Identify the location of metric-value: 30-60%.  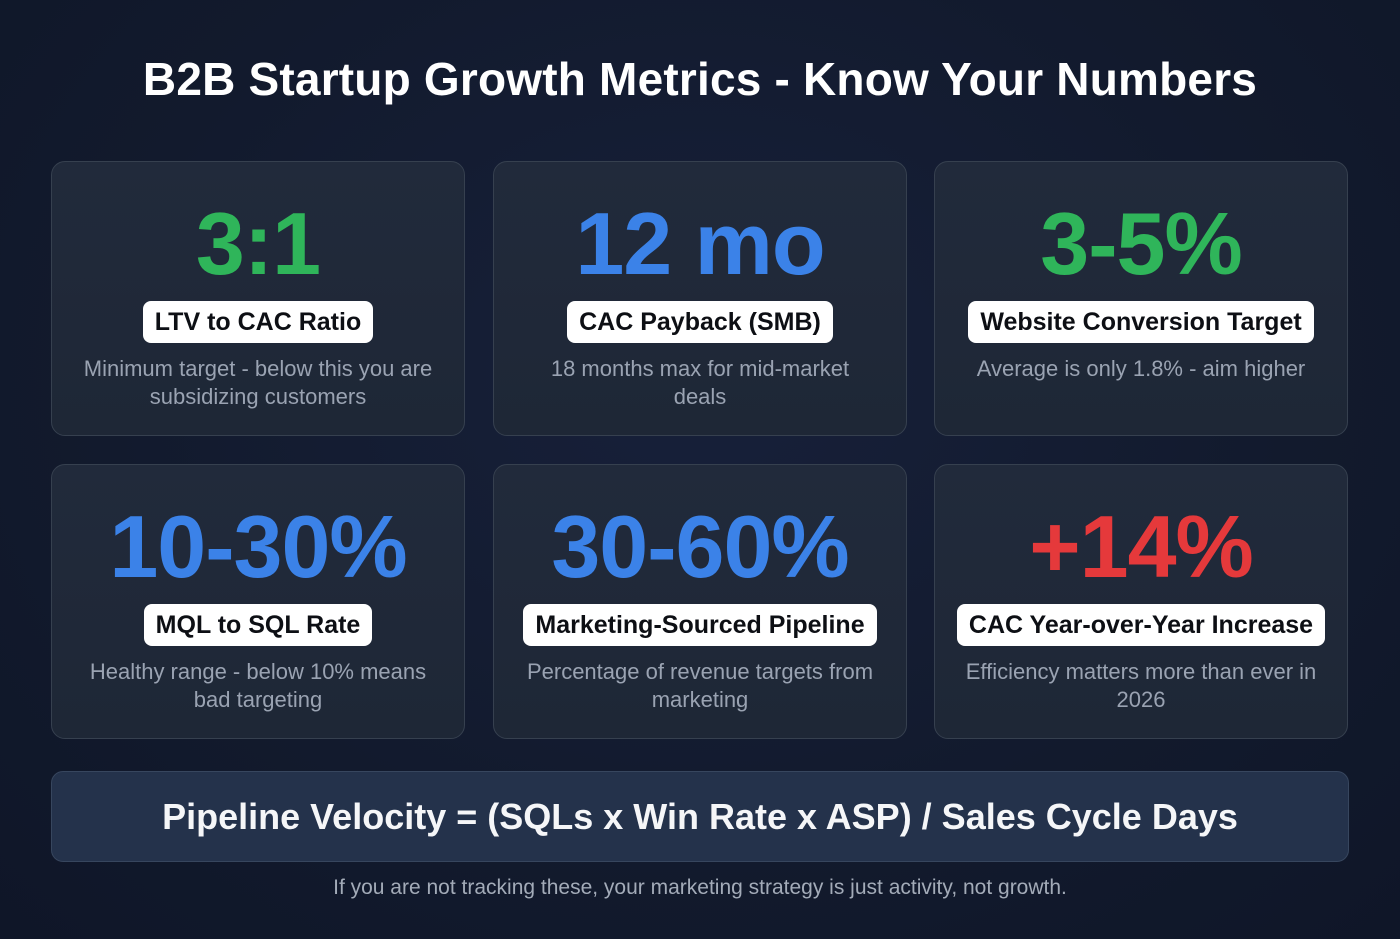
(700, 546).